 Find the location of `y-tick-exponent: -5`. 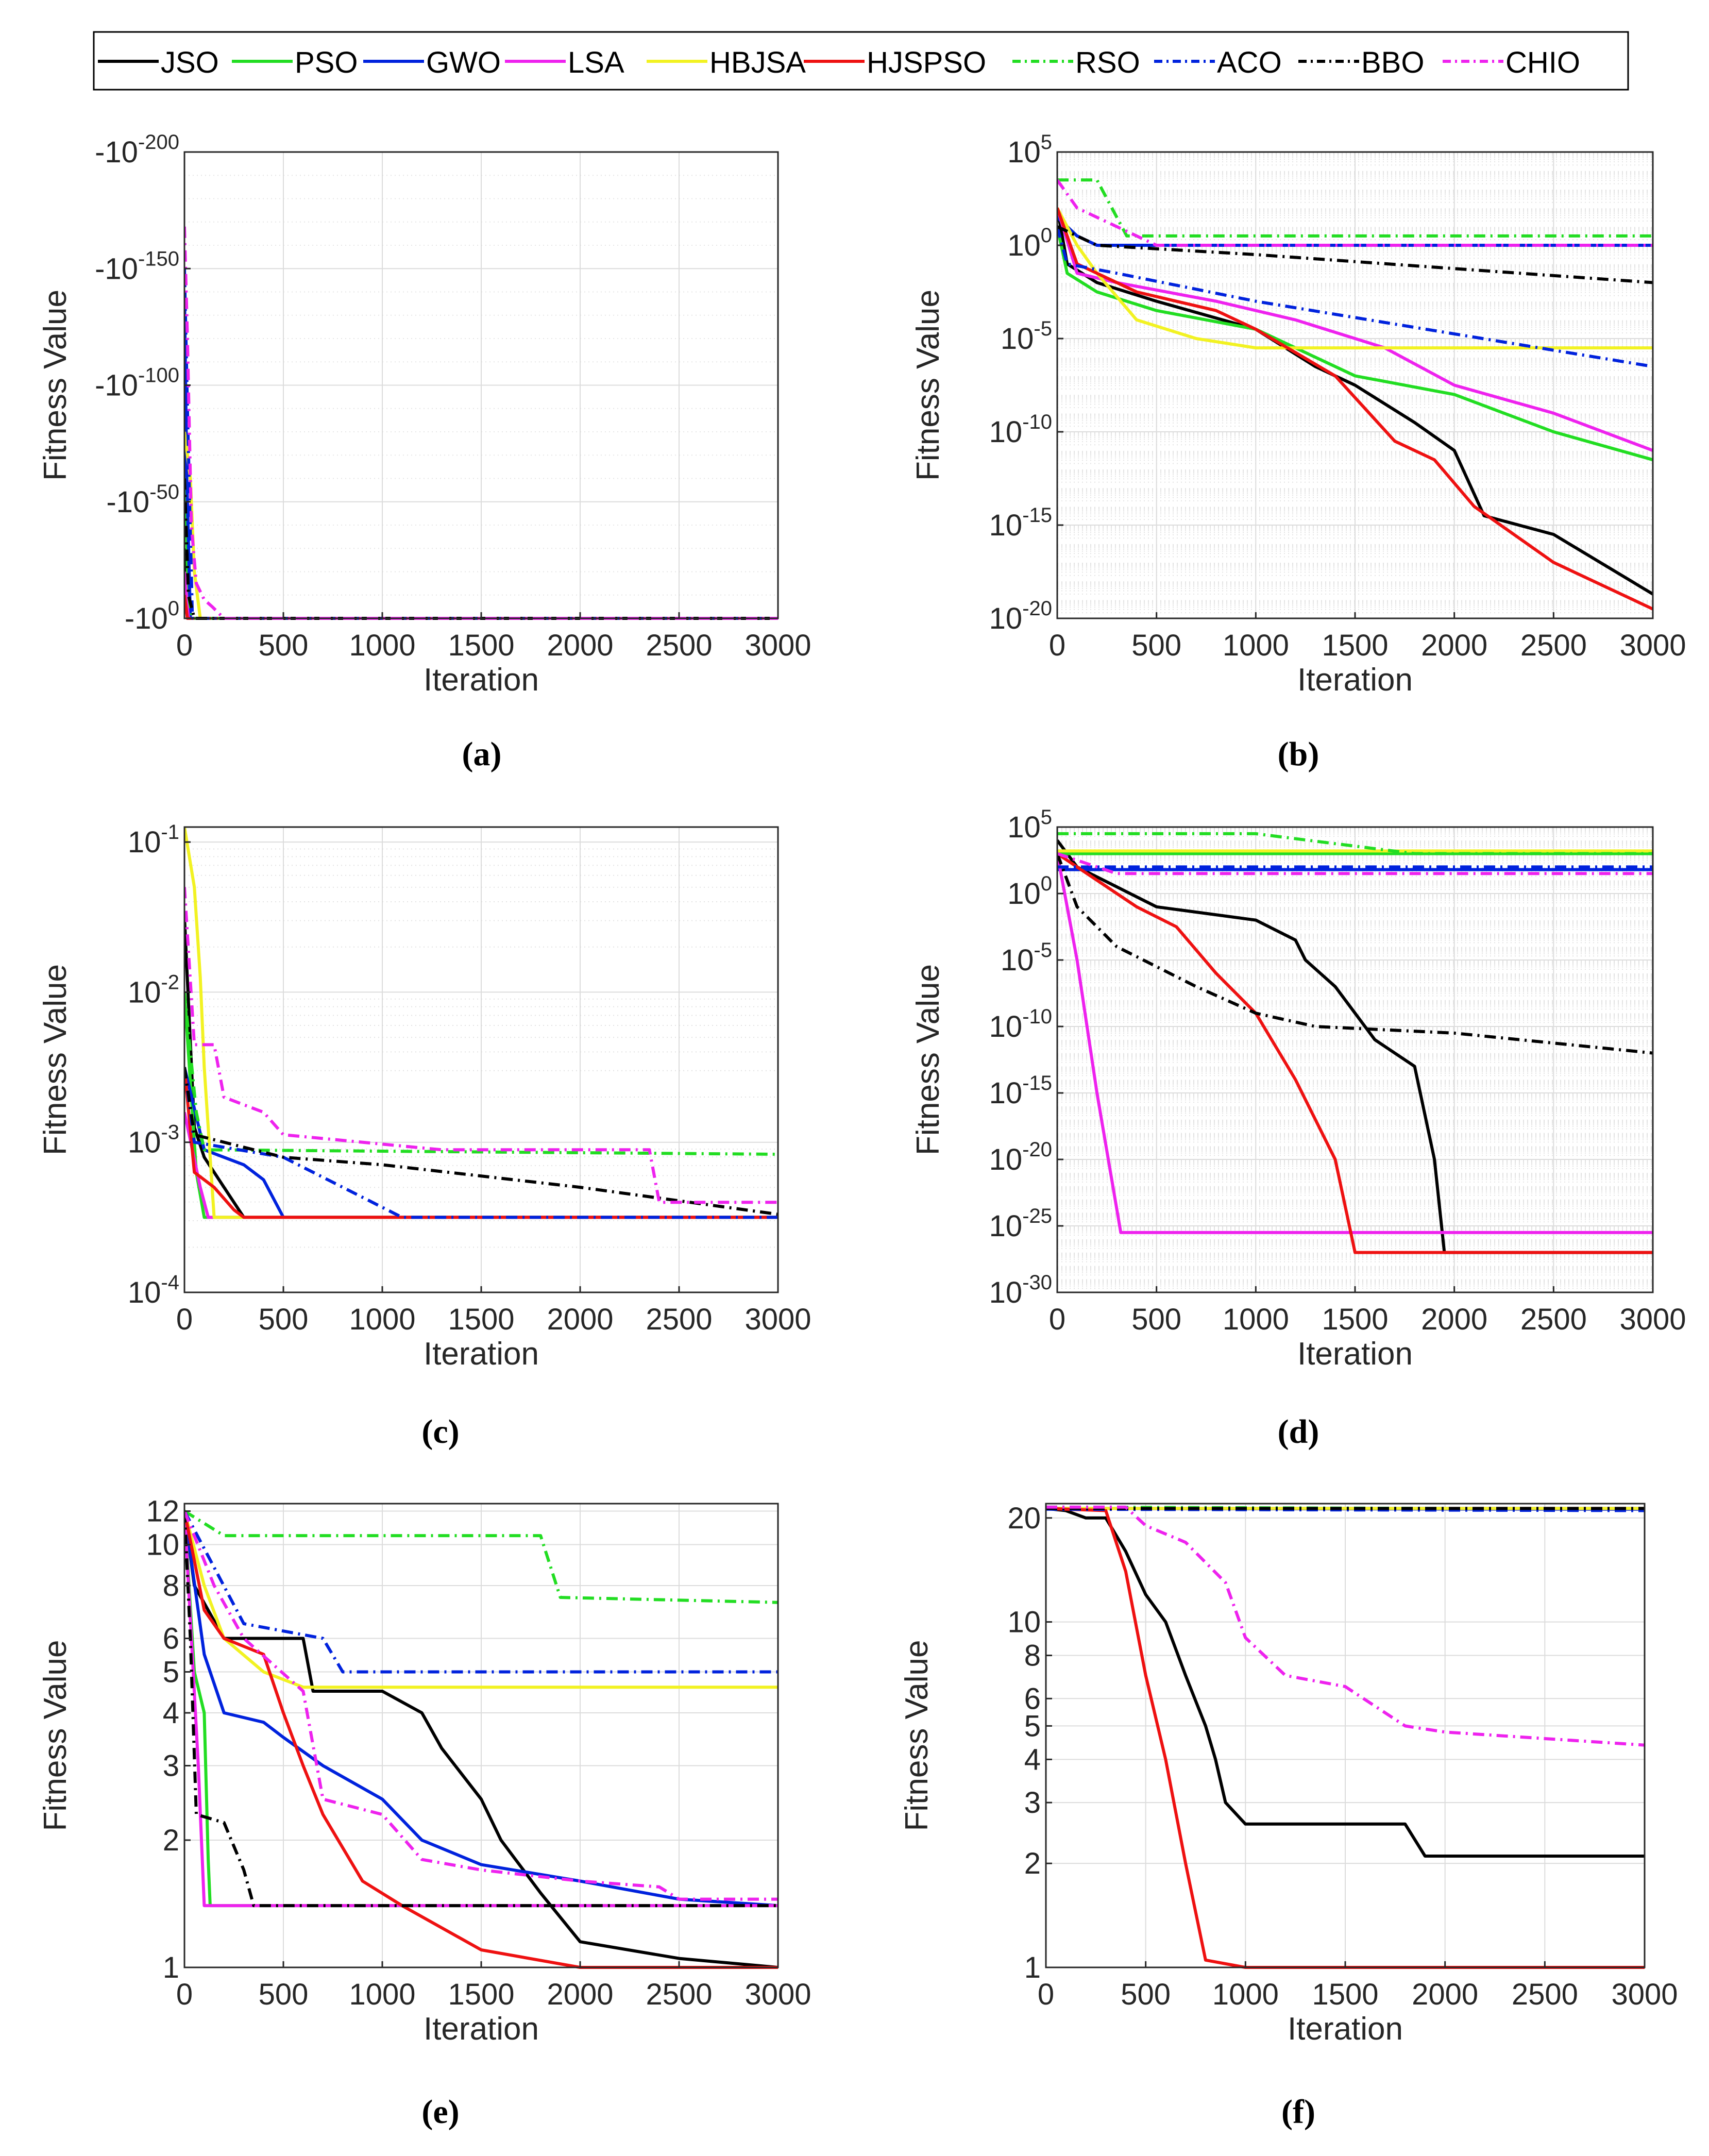

y-tick-exponent: -5 is located at coordinates (1043, 950).